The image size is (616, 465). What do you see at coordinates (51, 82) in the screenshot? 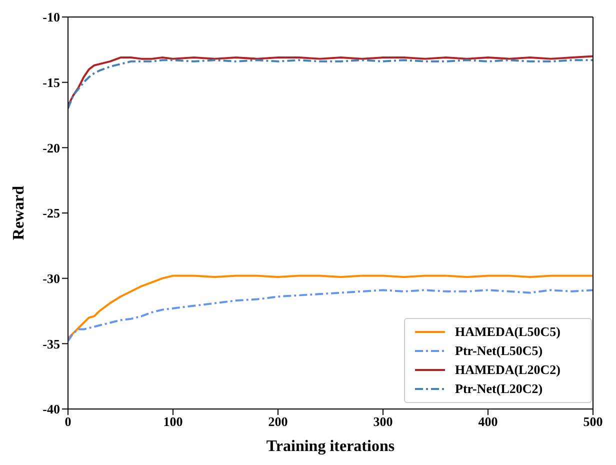
I see `y-tick-label: -15` at bounding box center [51, 82].